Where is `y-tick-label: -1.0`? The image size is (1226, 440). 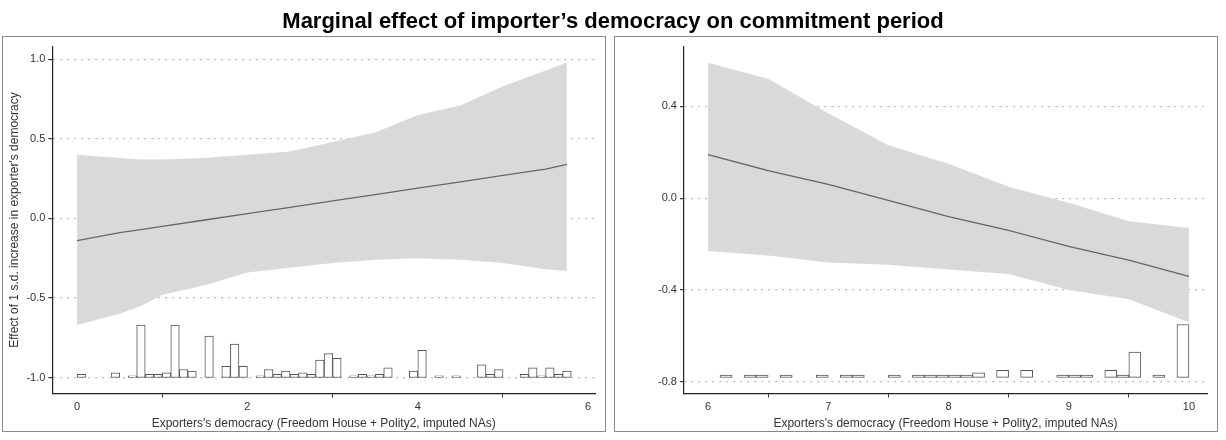 y-tick-label: -1.0 is located at coordinates (36, 376).